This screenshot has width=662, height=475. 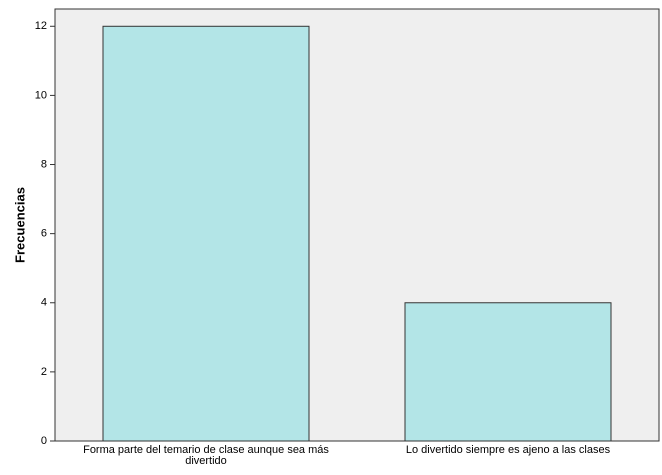 What do you see at coordinates (44, 441) in the screenshot?
I see `y-tick-label-0: 0` at bounding box center [44, 441].